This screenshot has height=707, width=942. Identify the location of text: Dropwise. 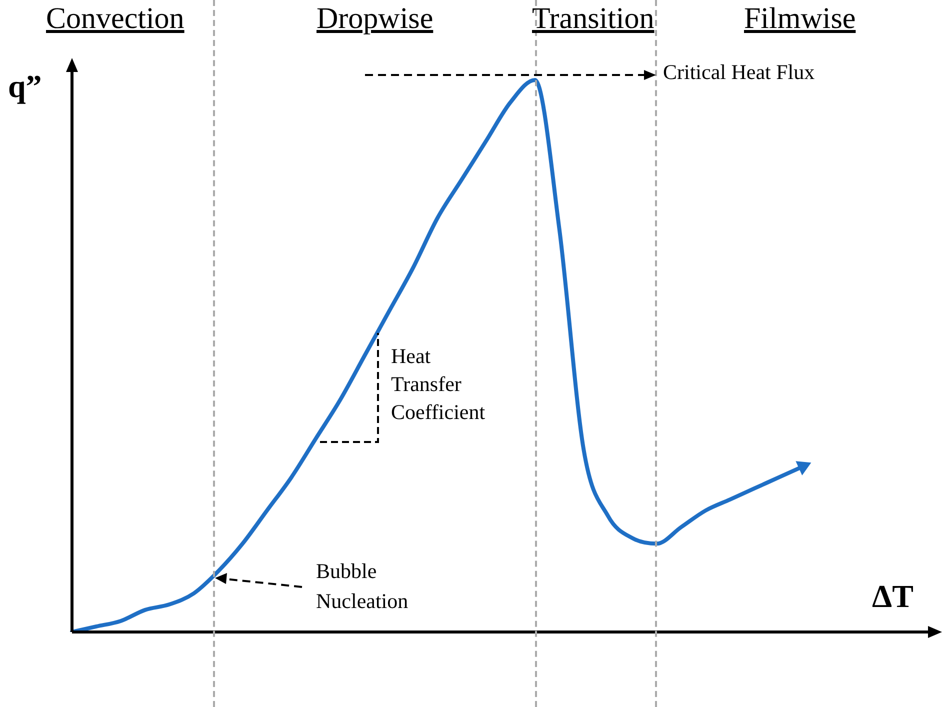
(375, 19).